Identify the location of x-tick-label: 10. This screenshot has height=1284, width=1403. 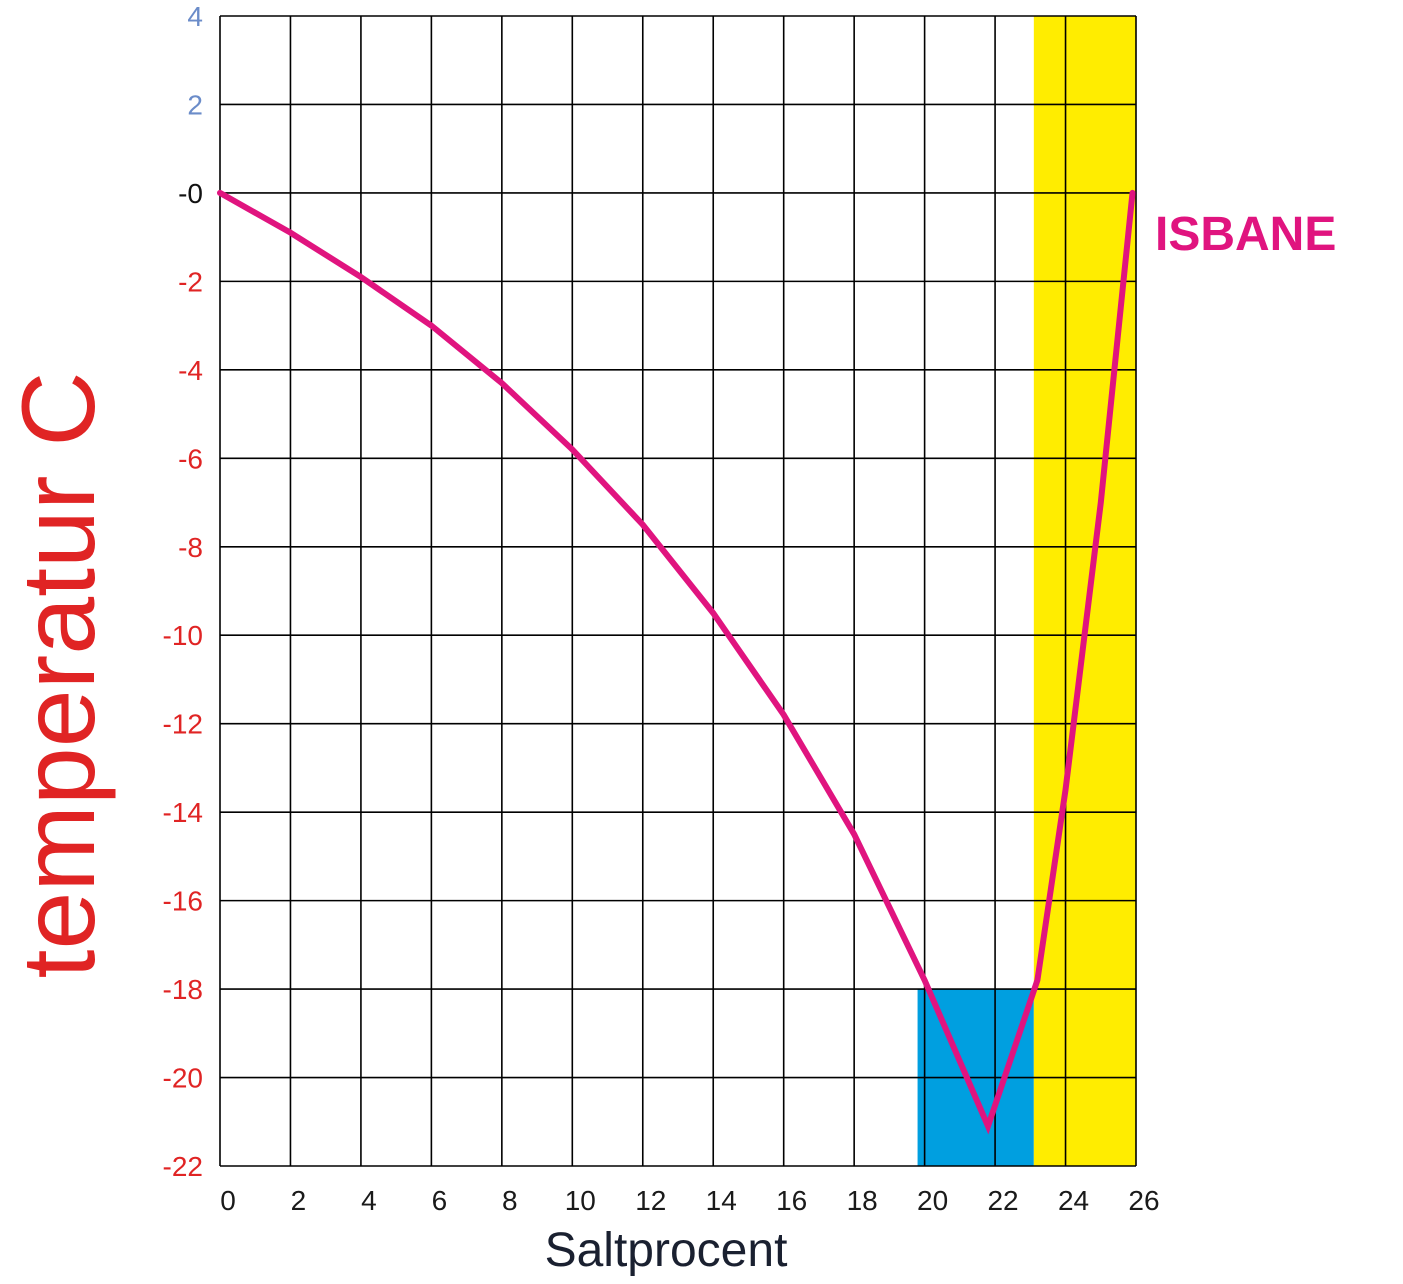
(580, 1200).